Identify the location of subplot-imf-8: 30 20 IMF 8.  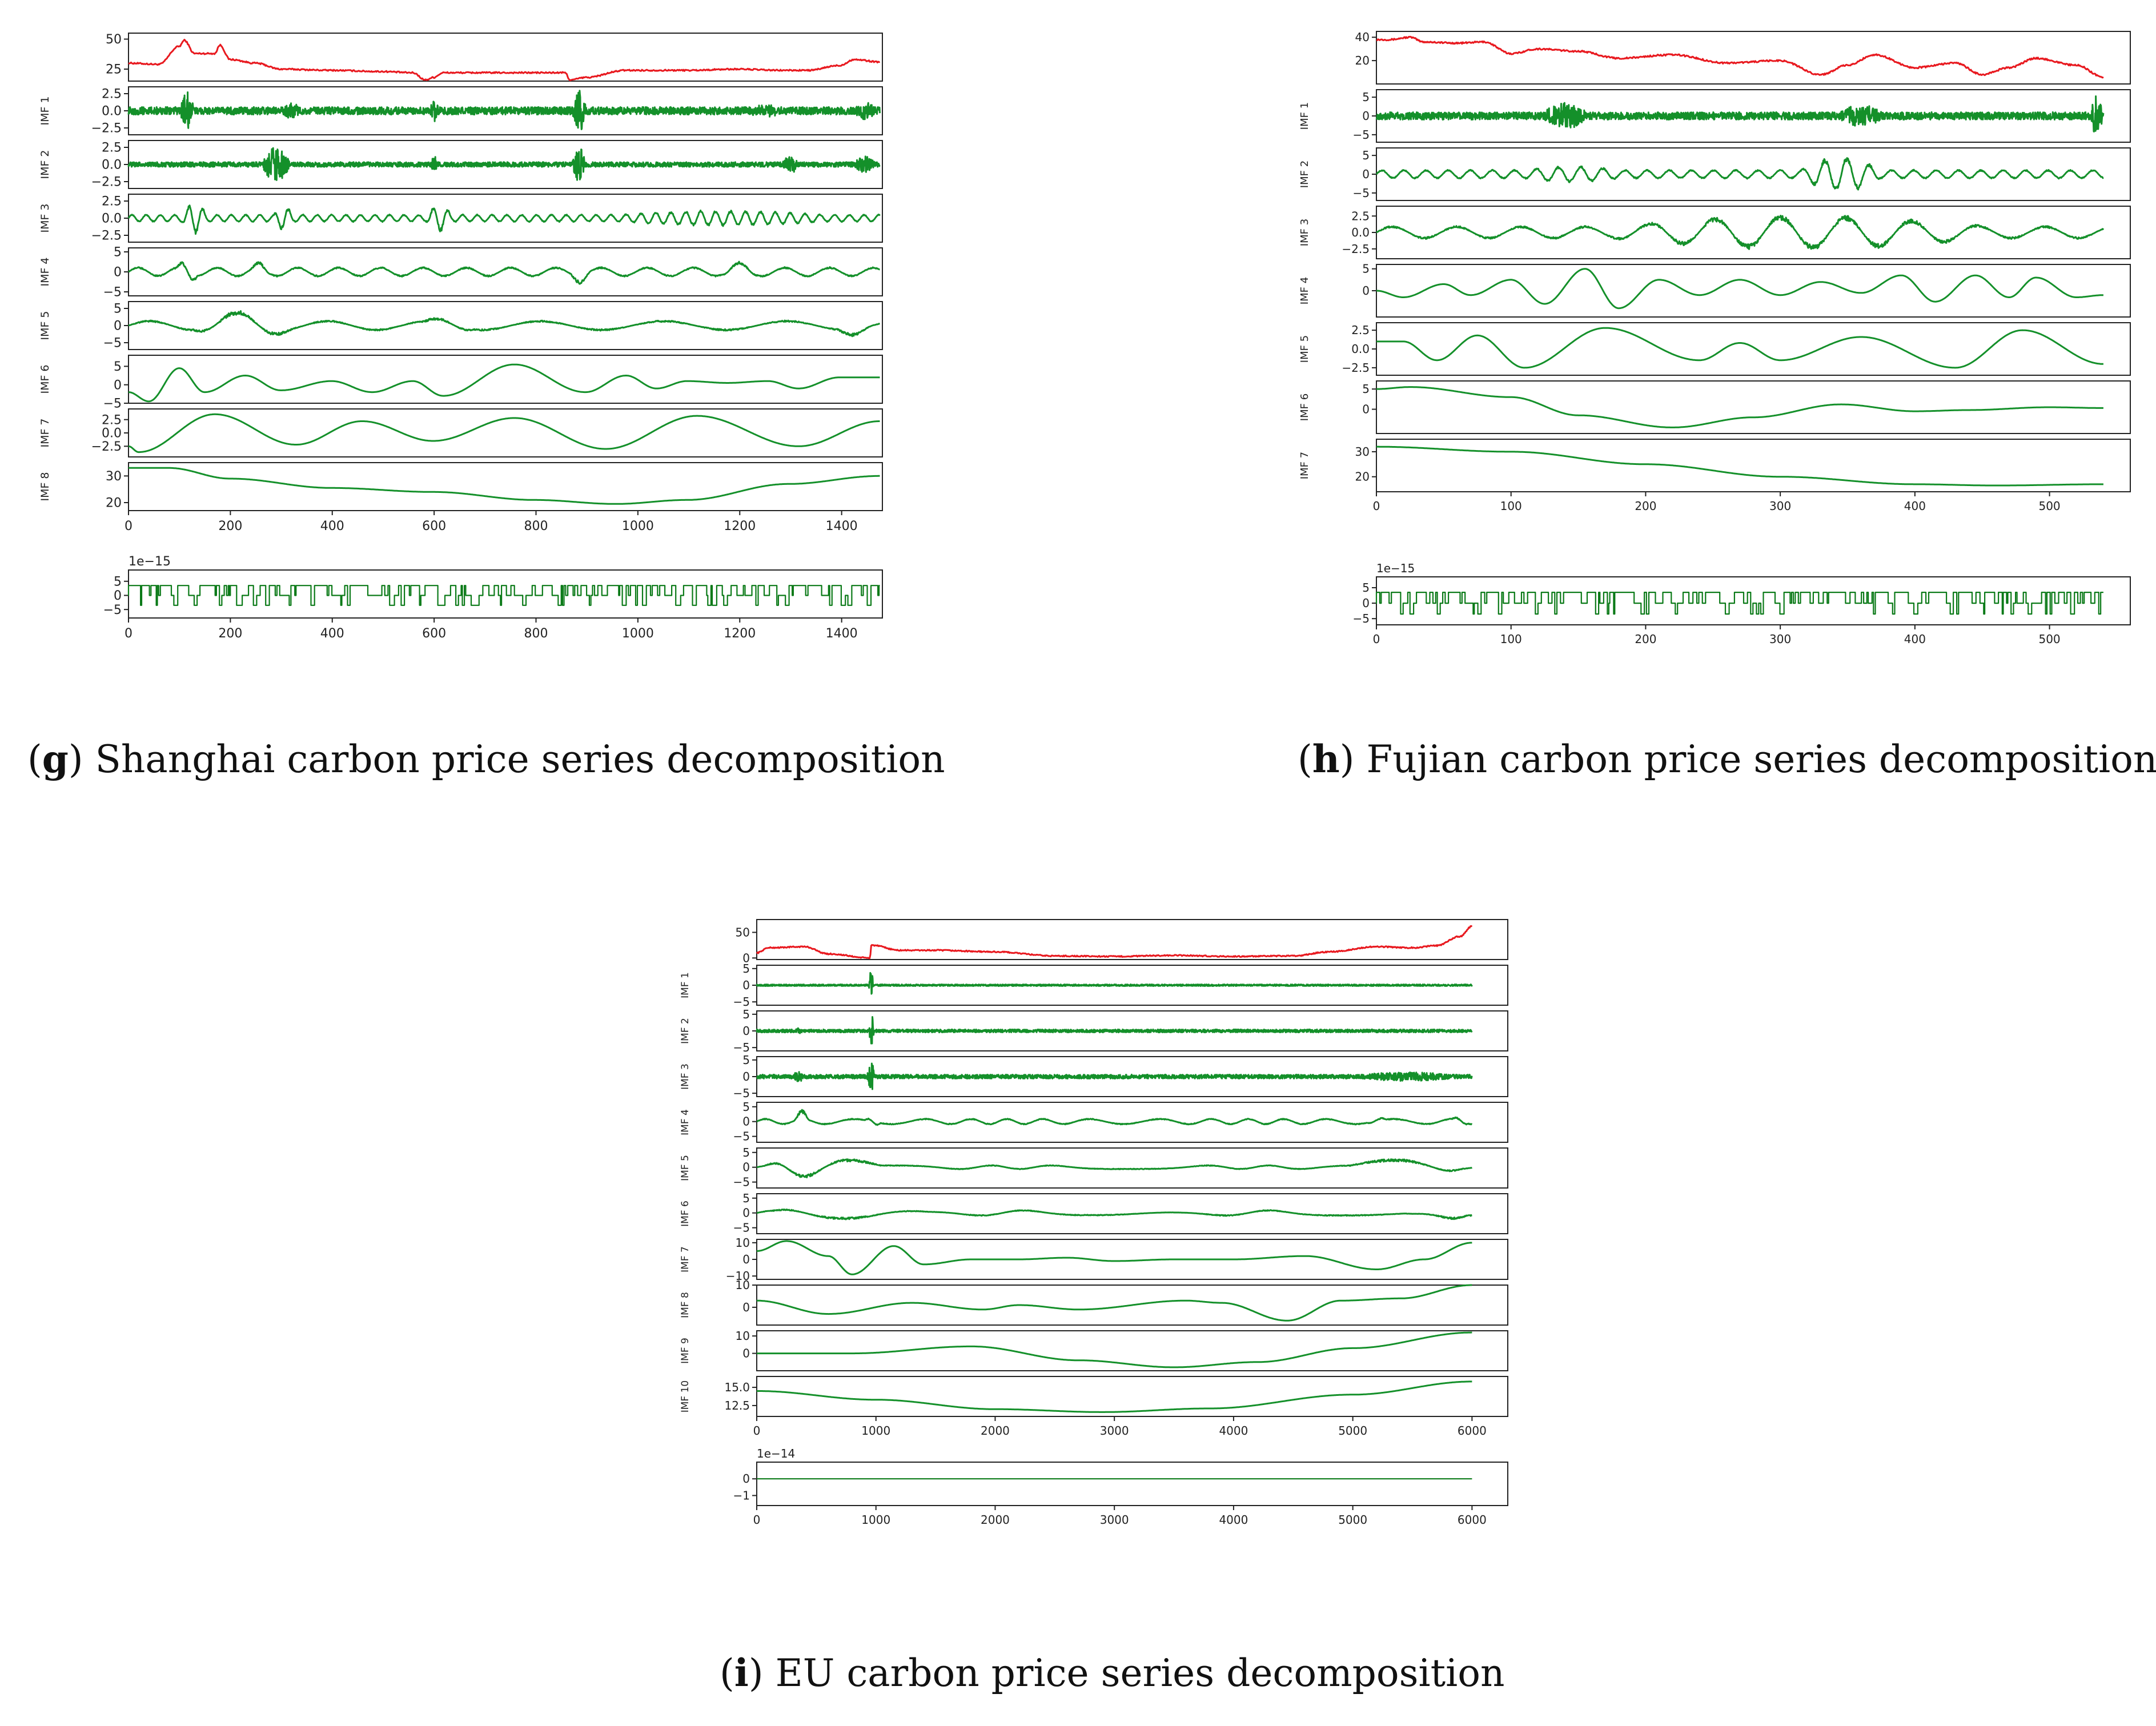
(461, 486).